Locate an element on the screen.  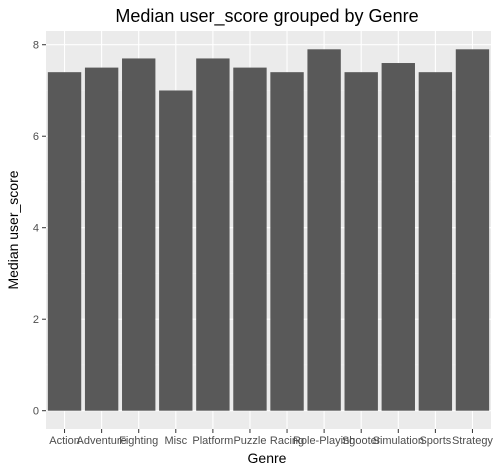
x-tick-label: Puzzle is located at coordinates (249, 441).